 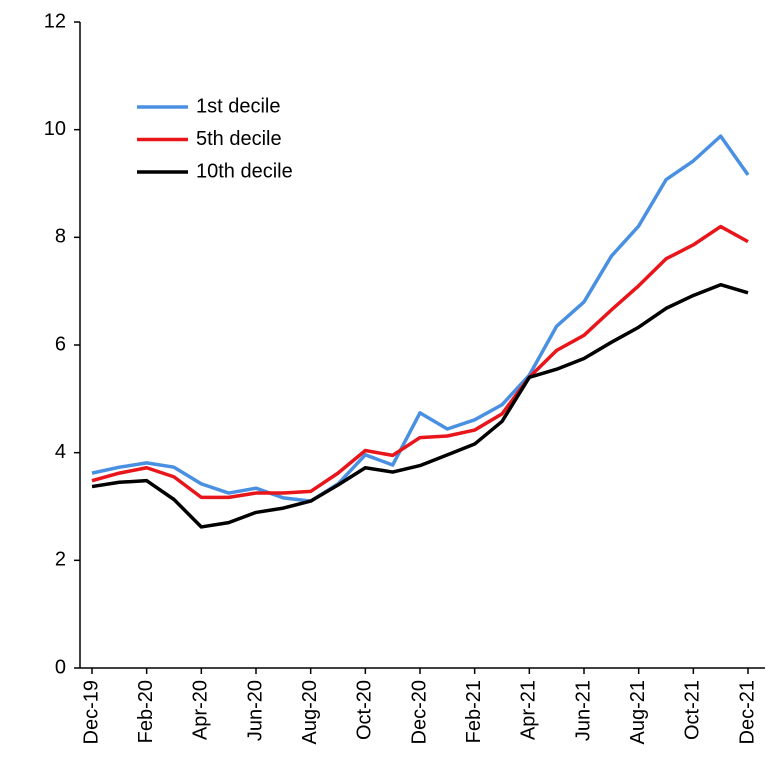 I want to click on x-tick-label: Oct-21, so click(x=693, y=710).